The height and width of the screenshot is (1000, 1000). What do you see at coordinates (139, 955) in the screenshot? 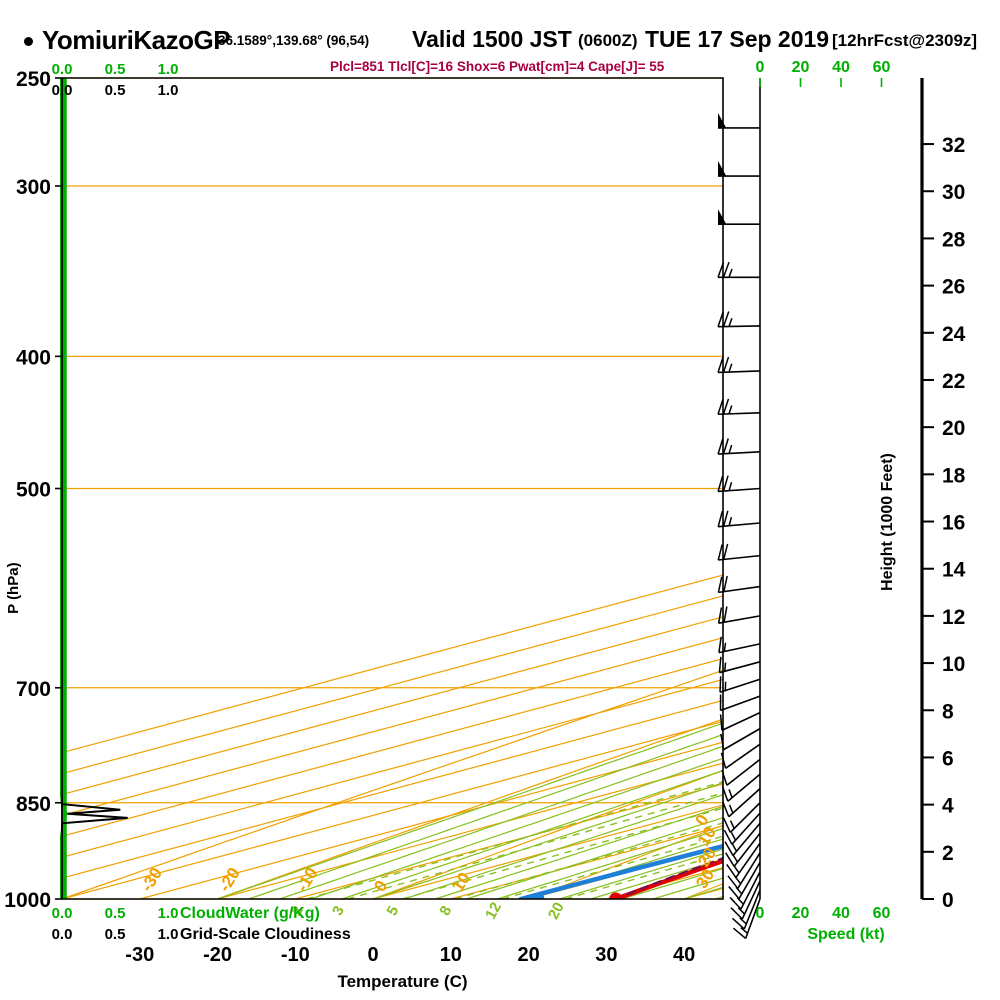
I see `temperature-tick-label: -30` at bounding box center [139, 955].